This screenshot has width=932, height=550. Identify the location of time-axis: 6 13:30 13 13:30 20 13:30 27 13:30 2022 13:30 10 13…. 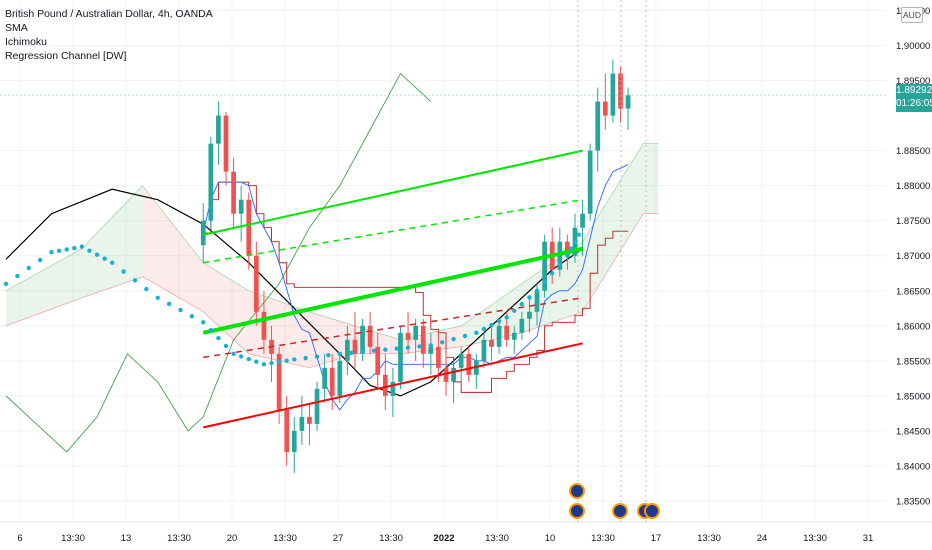
(466, 532).